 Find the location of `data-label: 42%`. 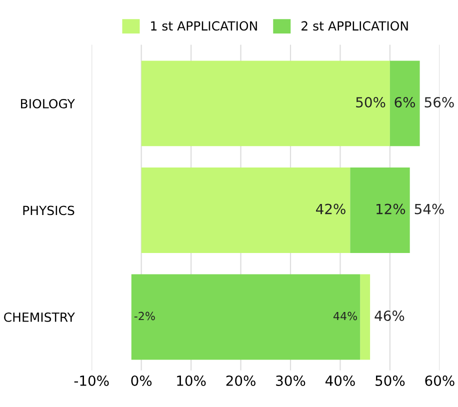

data-label: 42% is located at coordinates (331, 209).